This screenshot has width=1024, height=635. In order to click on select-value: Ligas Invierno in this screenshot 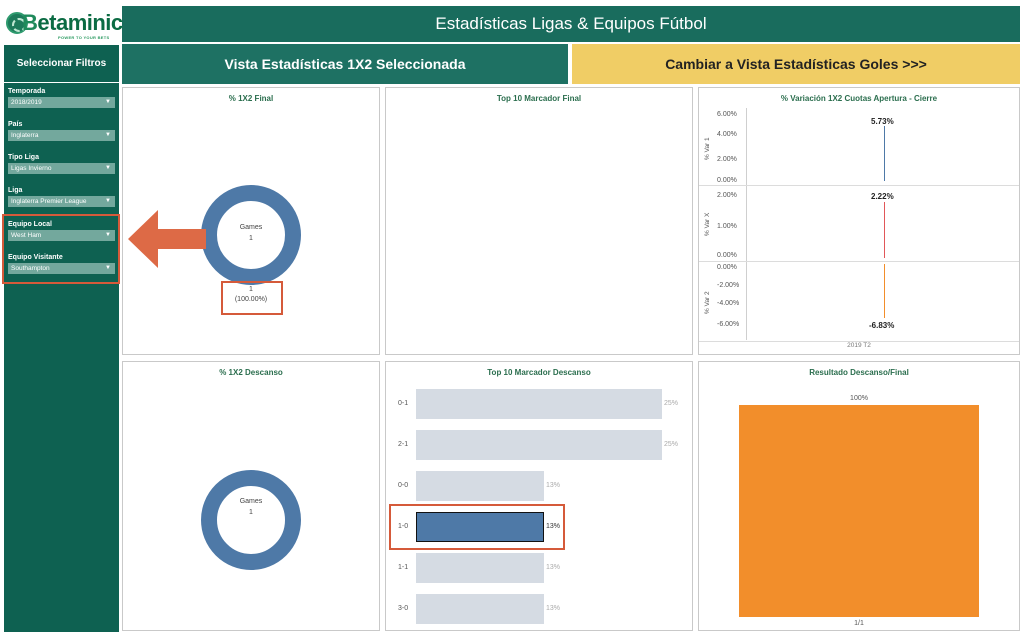, I will do `click(31, 168)`.